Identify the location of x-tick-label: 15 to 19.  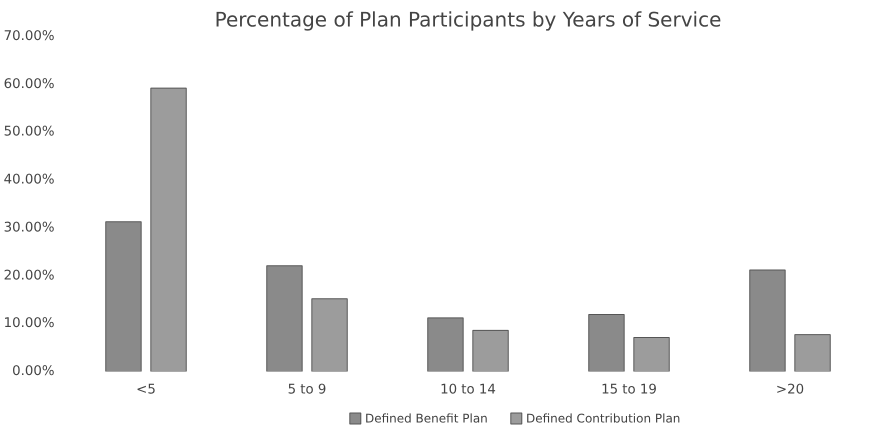
(629, 390).